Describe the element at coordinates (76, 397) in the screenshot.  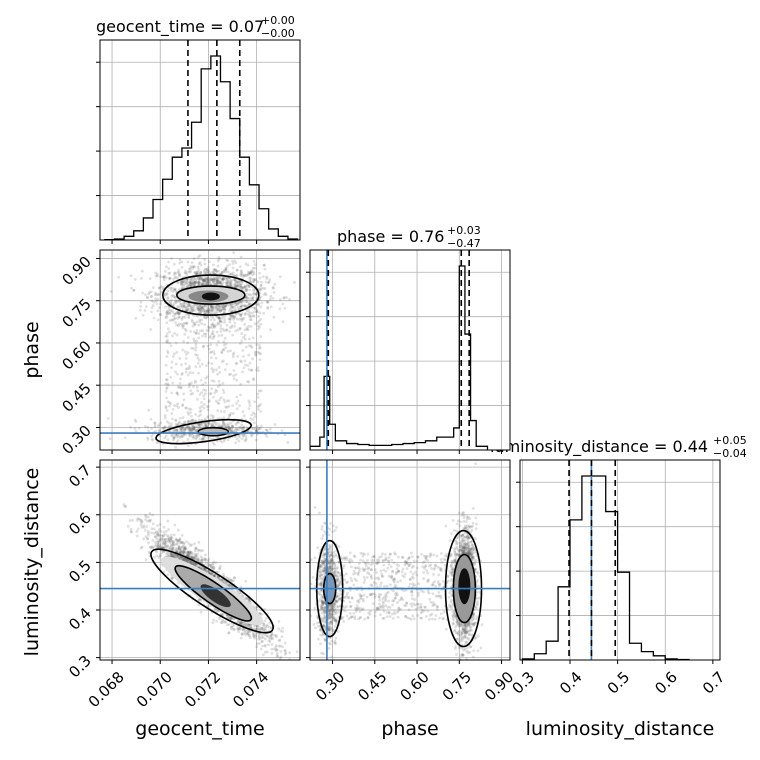
I see `y-tick-label: 0.45` at that location.